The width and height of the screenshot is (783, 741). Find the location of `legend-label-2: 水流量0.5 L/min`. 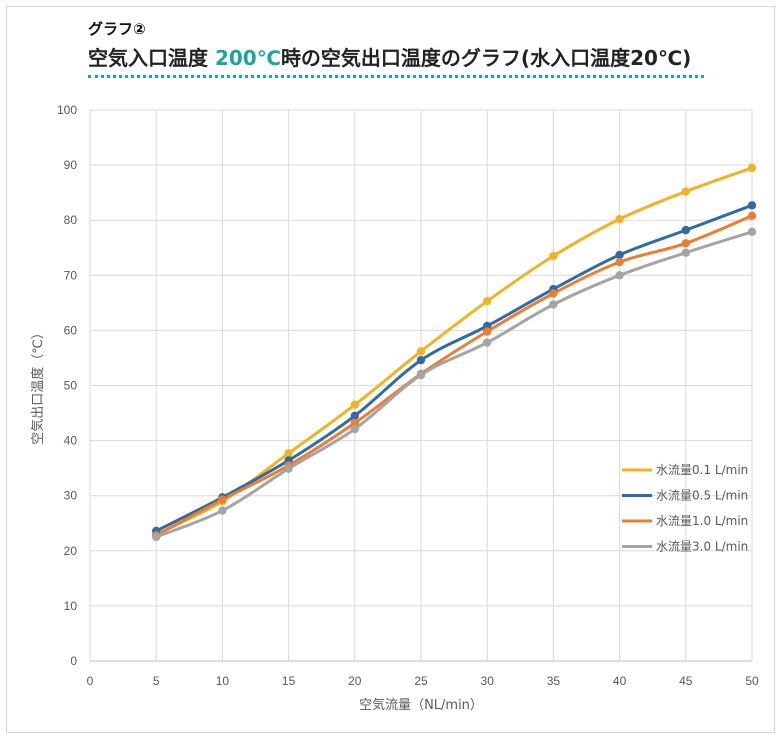

legend-label-2: 水流量0.5 L/min is located at coordinates (702, 496).